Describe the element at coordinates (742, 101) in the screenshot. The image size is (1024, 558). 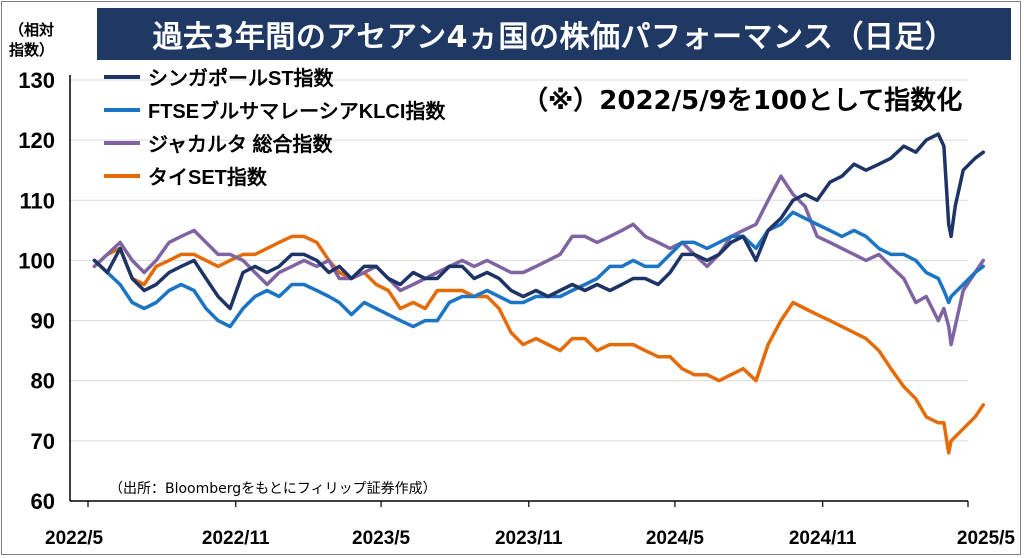
I see `index-note: （※）2022/5/9を100として指数化` at that location.